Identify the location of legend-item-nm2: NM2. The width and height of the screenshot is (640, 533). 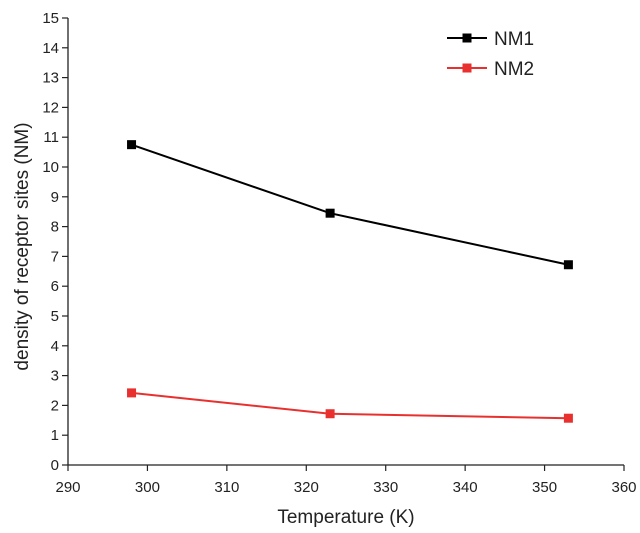
(490, 69).